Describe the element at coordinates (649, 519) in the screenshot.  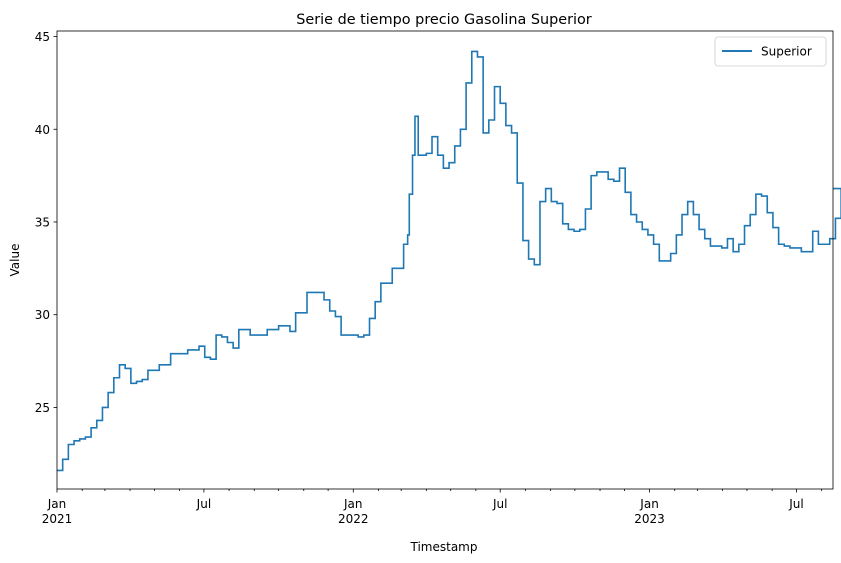
I see `x-tick-year-label: 2023` at that location.